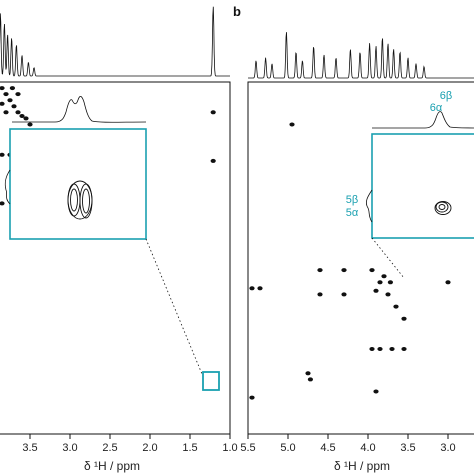 Image resolution: width=474 pixels, height=474 pixels. Describe the element at coordinates (287, 448) in the screenshot. I see `panel-b-x-tick-label-1: 5.0` at that location.